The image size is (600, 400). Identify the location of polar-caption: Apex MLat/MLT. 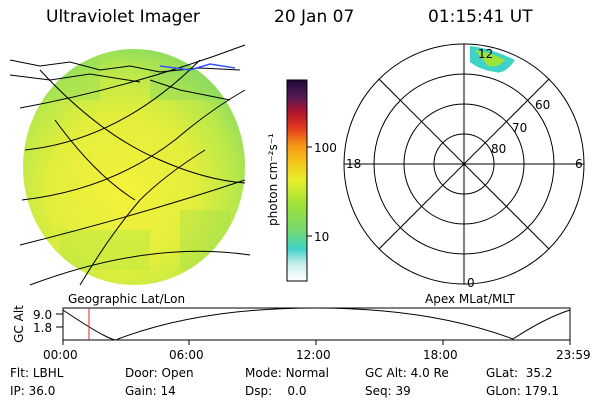
(470, 299).